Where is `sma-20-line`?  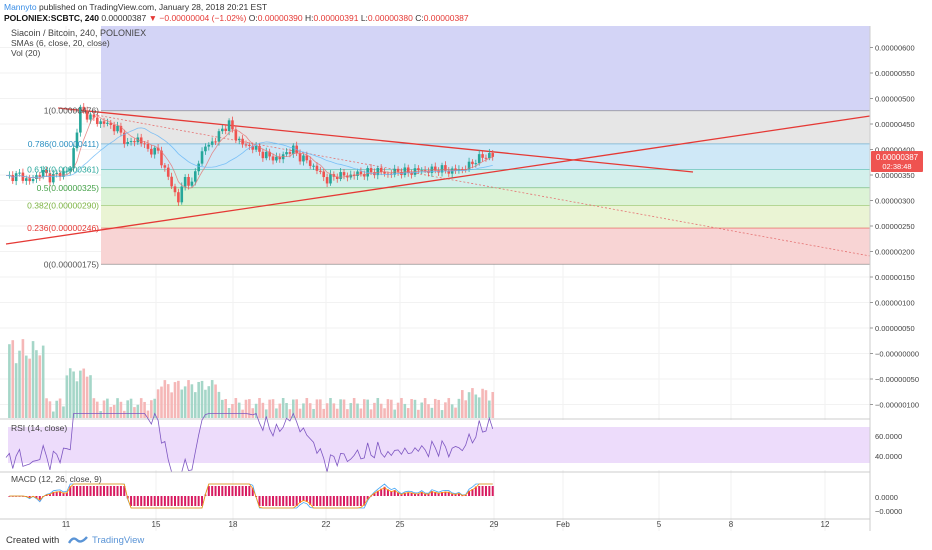
sma-20-line is located at coordinates (249, 152).